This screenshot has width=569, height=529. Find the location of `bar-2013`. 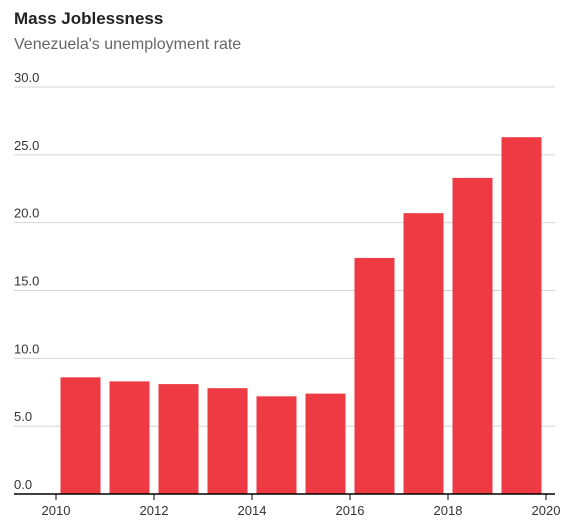

bar-2013 is located at coordinates (178, 439).